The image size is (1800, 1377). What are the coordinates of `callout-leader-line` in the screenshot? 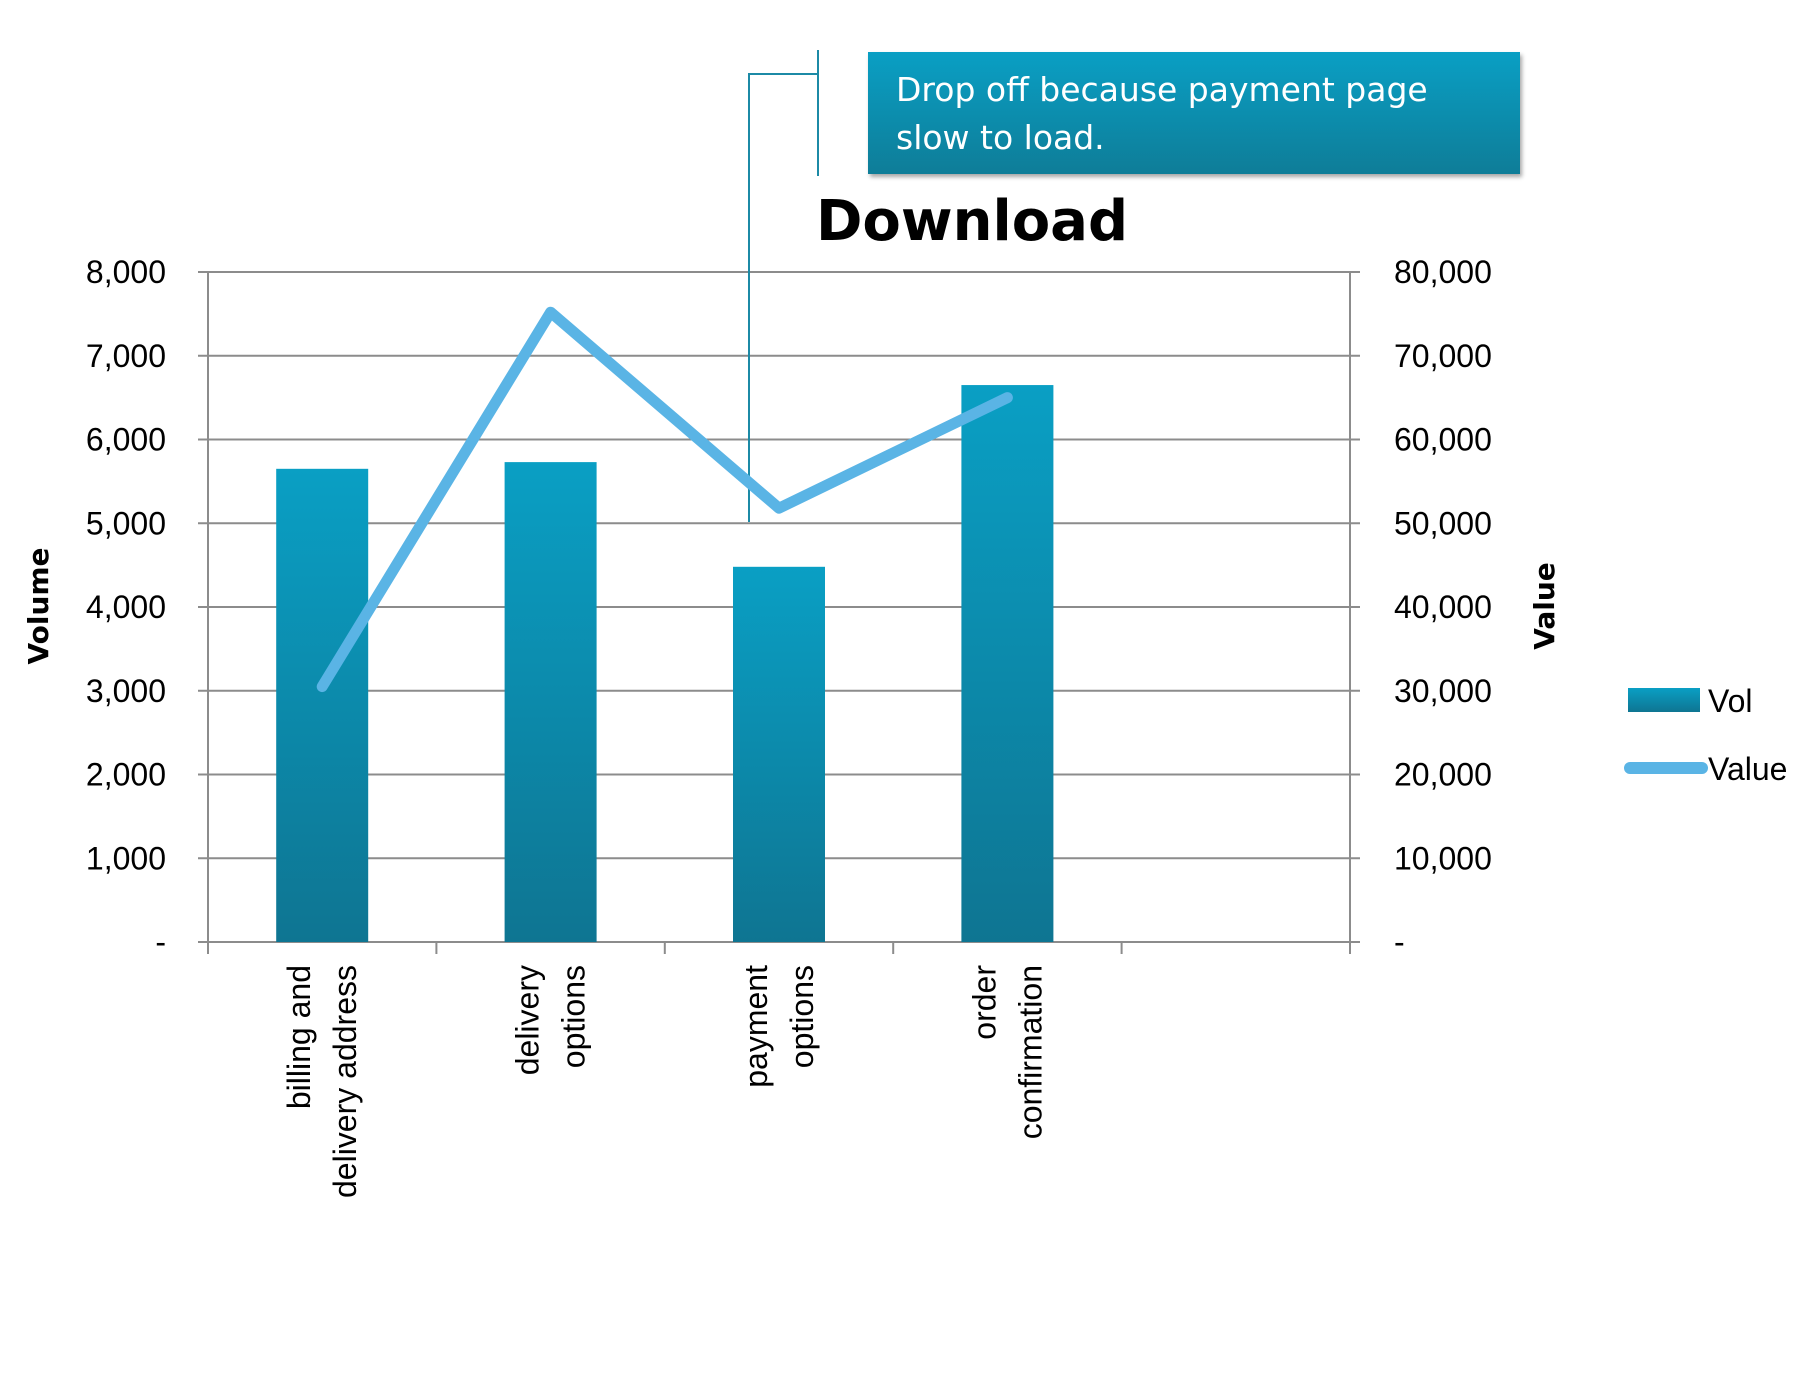 It's located at (783, 297).